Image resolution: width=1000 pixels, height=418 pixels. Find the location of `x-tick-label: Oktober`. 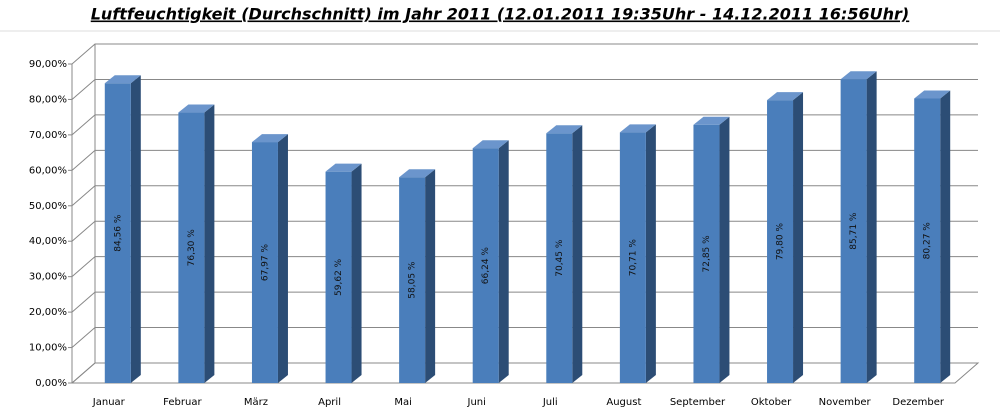

x-tick-label: Oktober is located at coordinates (771, 402).